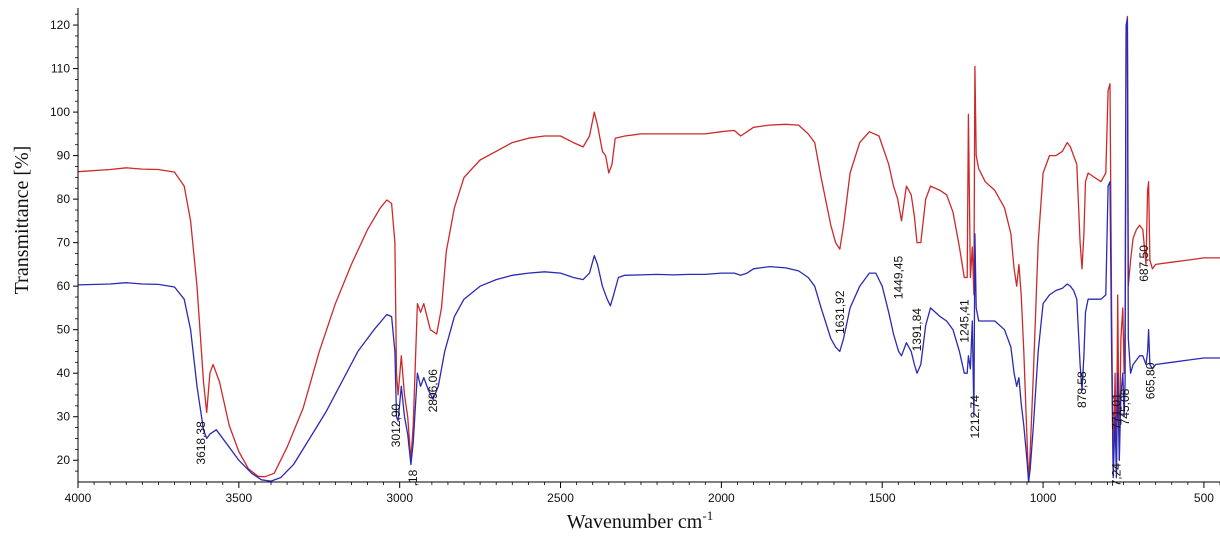 This screenshot has width=1220, height=541. What do you see at coordinates (60, 25) in the screenshot?
I see `y-tick-label: 120` at bounding box center [60, 25].